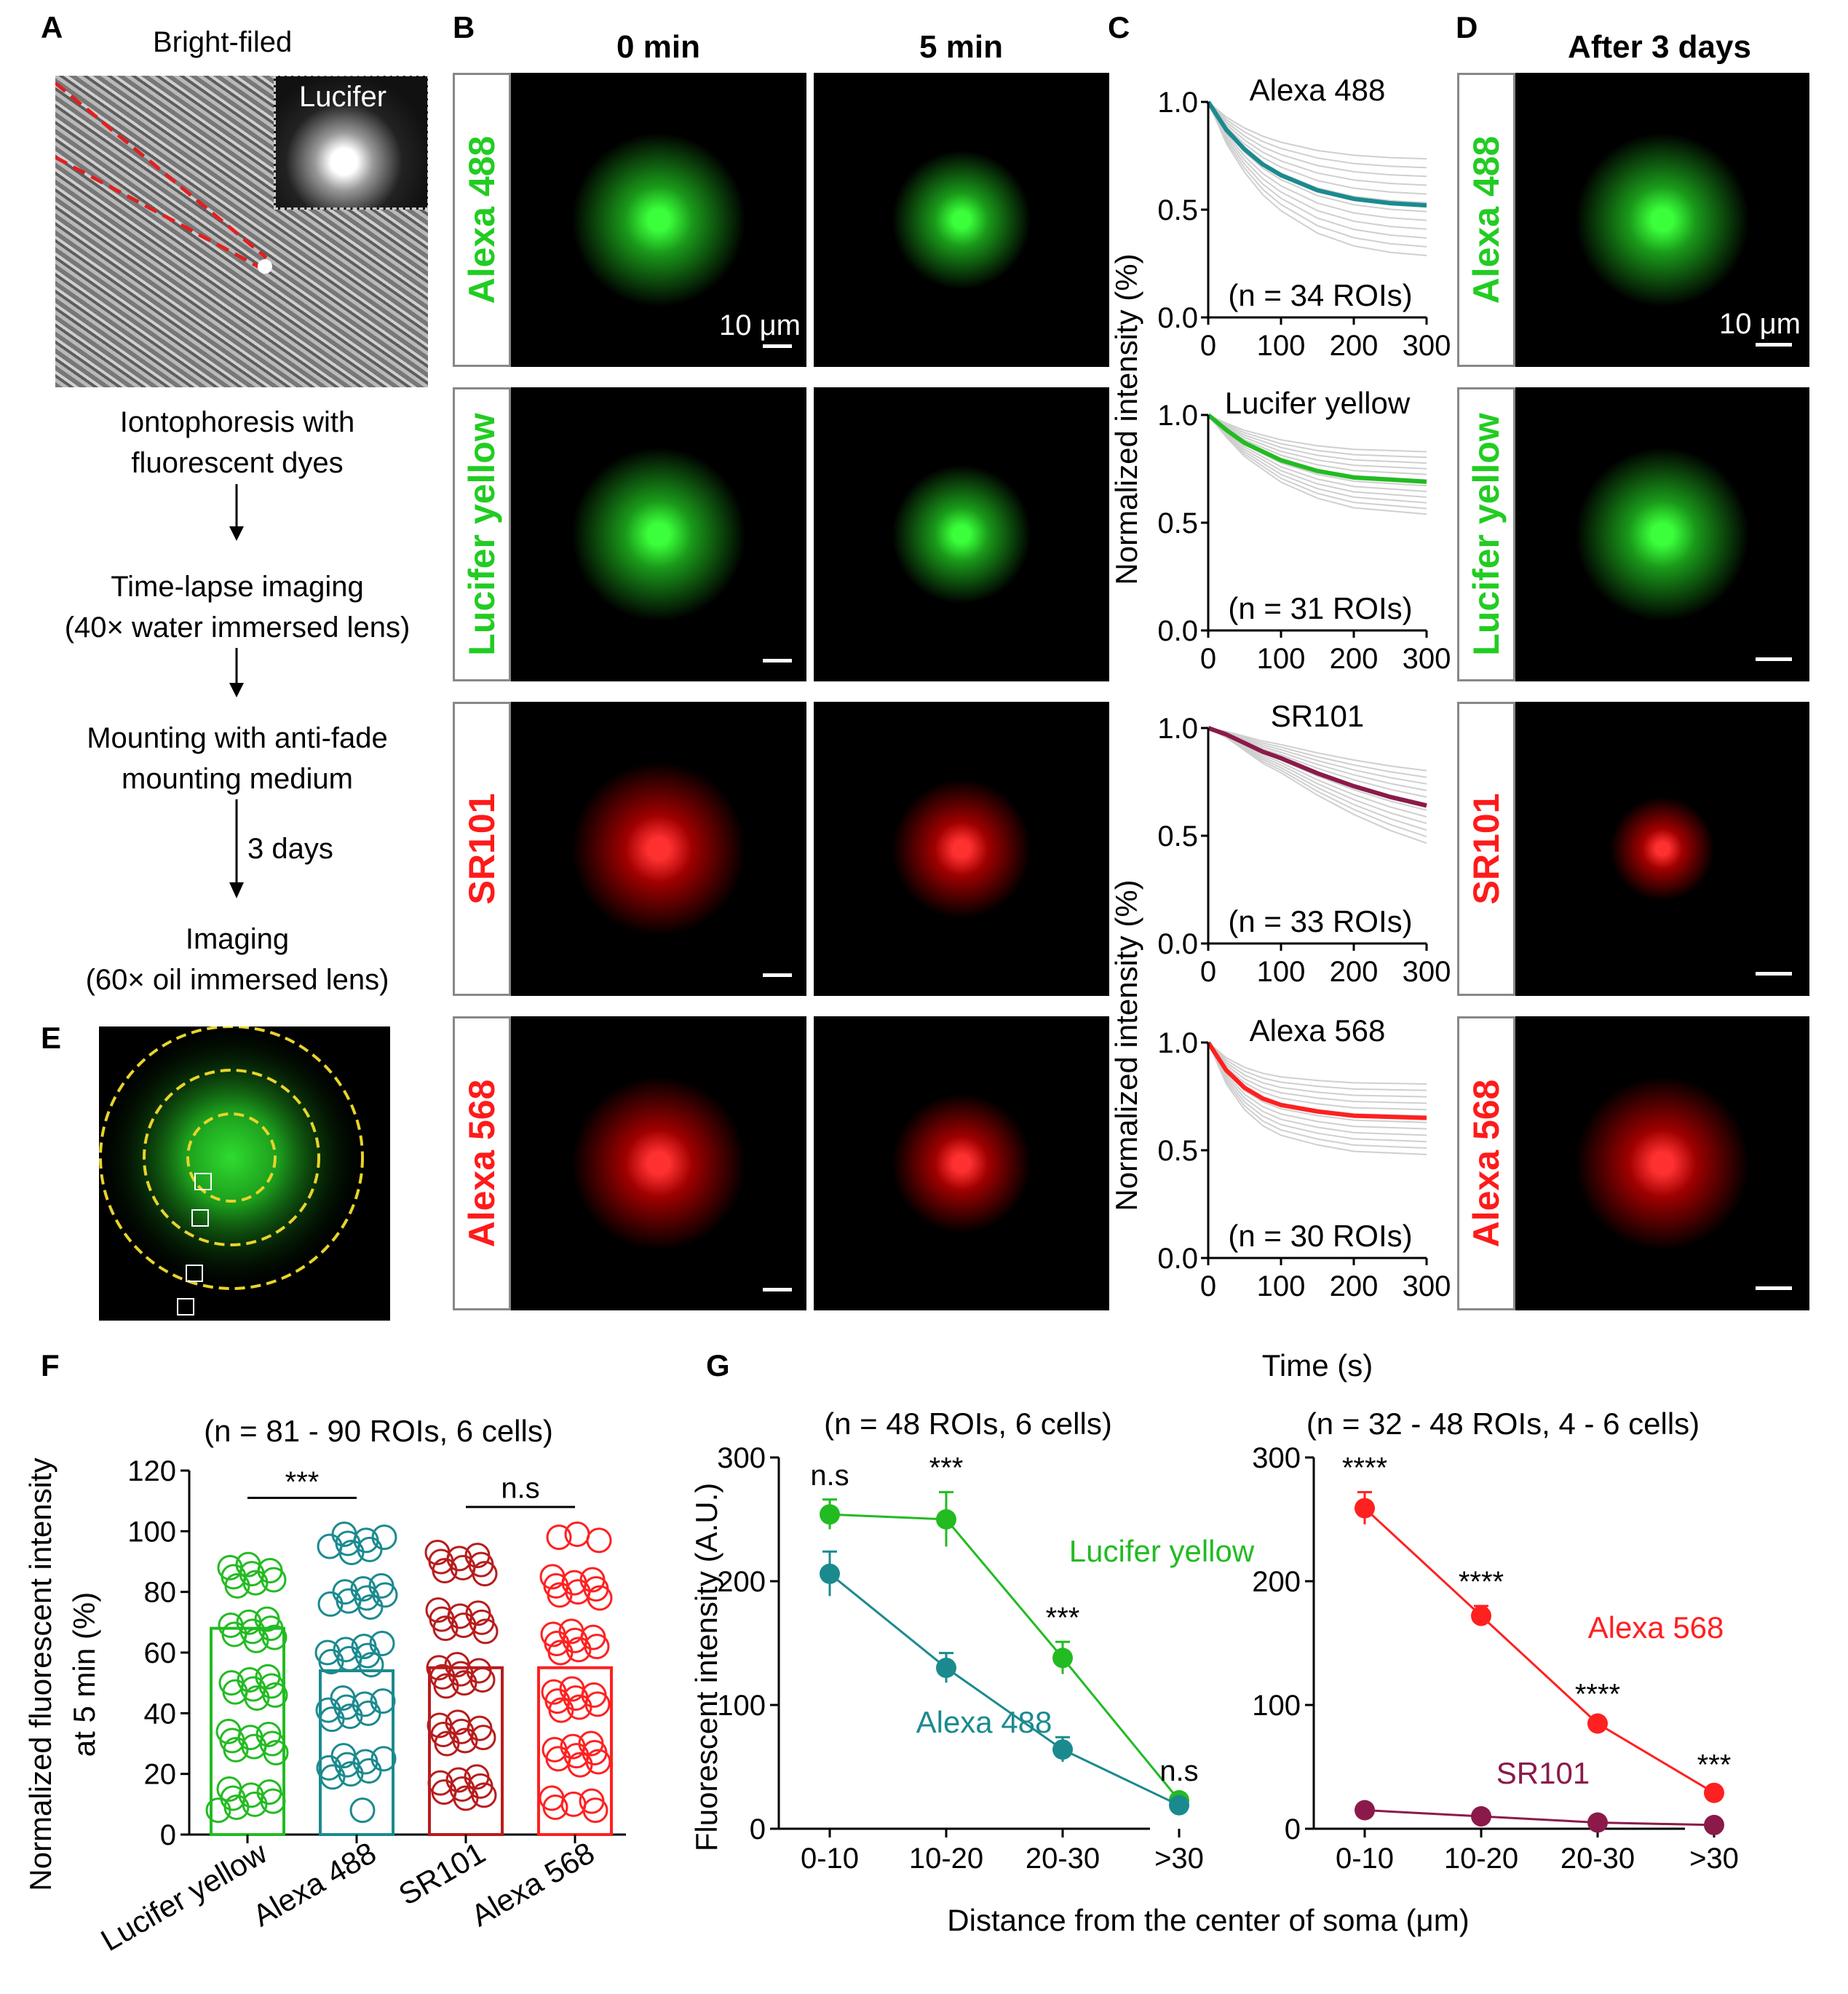 The image size is (1848, 1994). What do you see at coordinates (151, 1532) in the screenshot?
I see `y-tick-label: 100` at bounding box center [151, 1532].